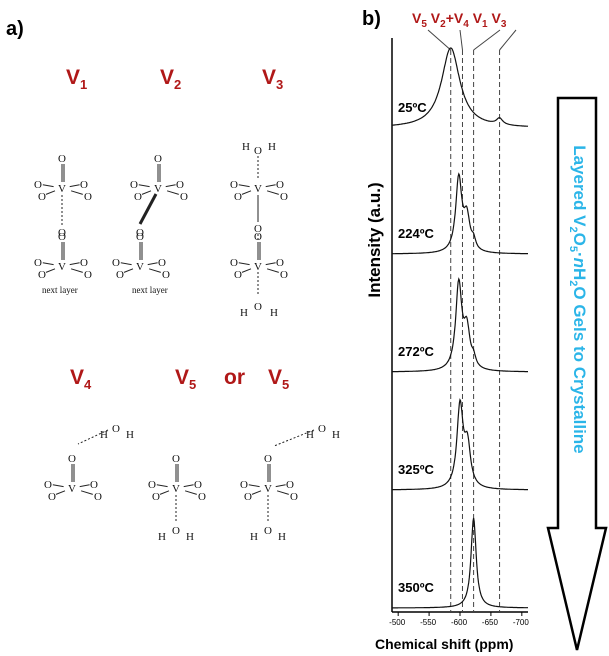 The width and height of the screenshot is (609, 656). Describe the element at coordinates (416, 587) in the screenshot. I see `series-label: 350ºC` at that location.